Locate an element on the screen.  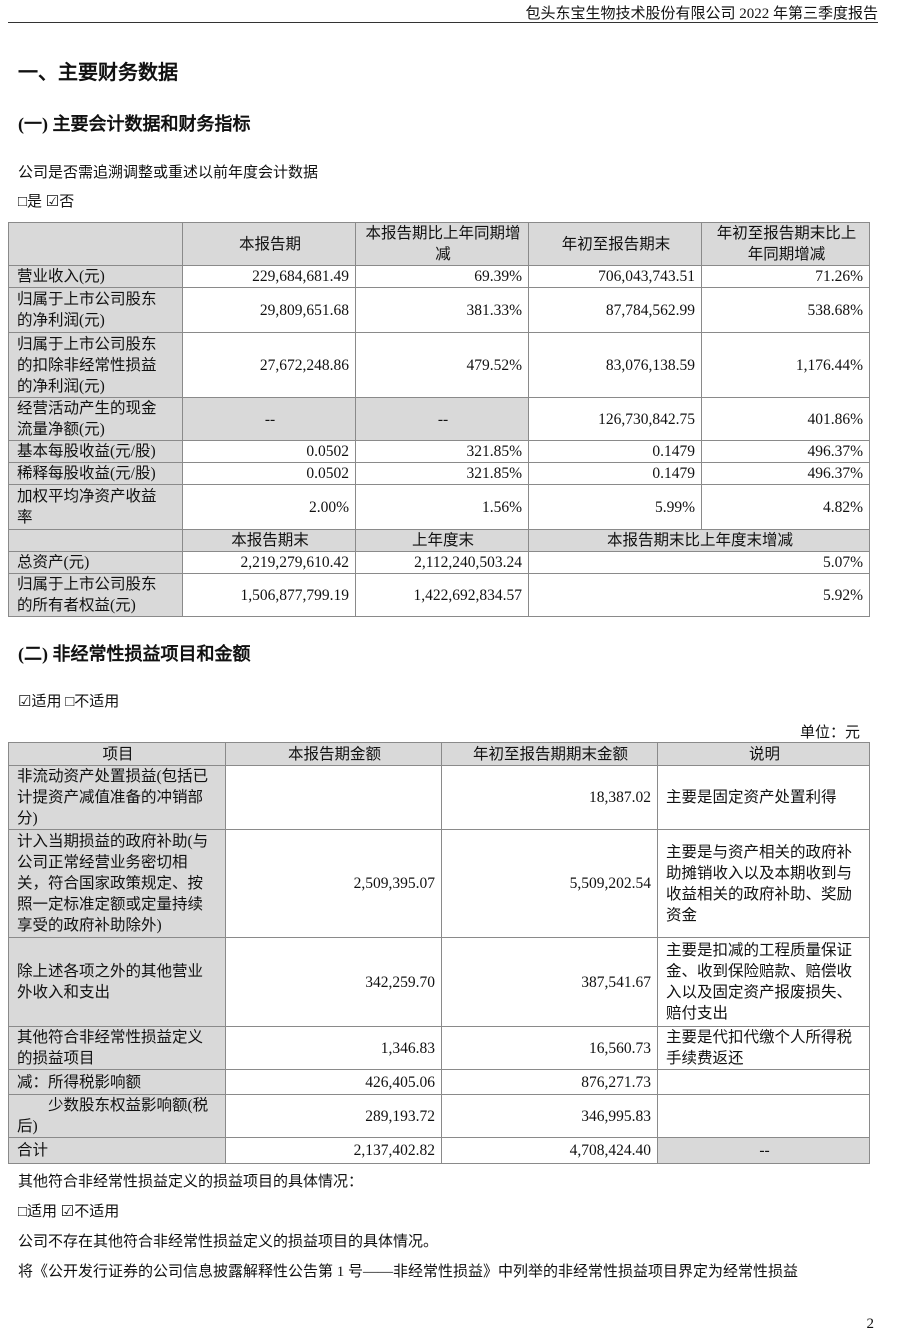
header-row: 本报告期 本报告期比上年同期增减 年初至报告期末 年初至报告期末比上年同期增减 is located at coordinates (439, 244).